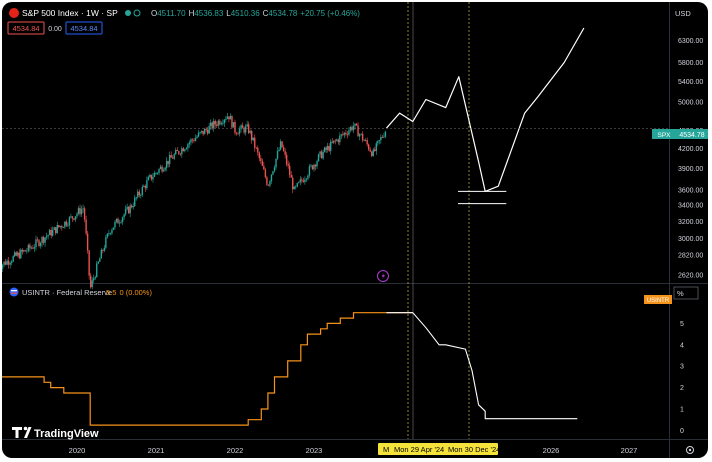  Describe the element at coordinates (77, 450) in the screenshot. I see `time-tick-label: 2020` at that location.